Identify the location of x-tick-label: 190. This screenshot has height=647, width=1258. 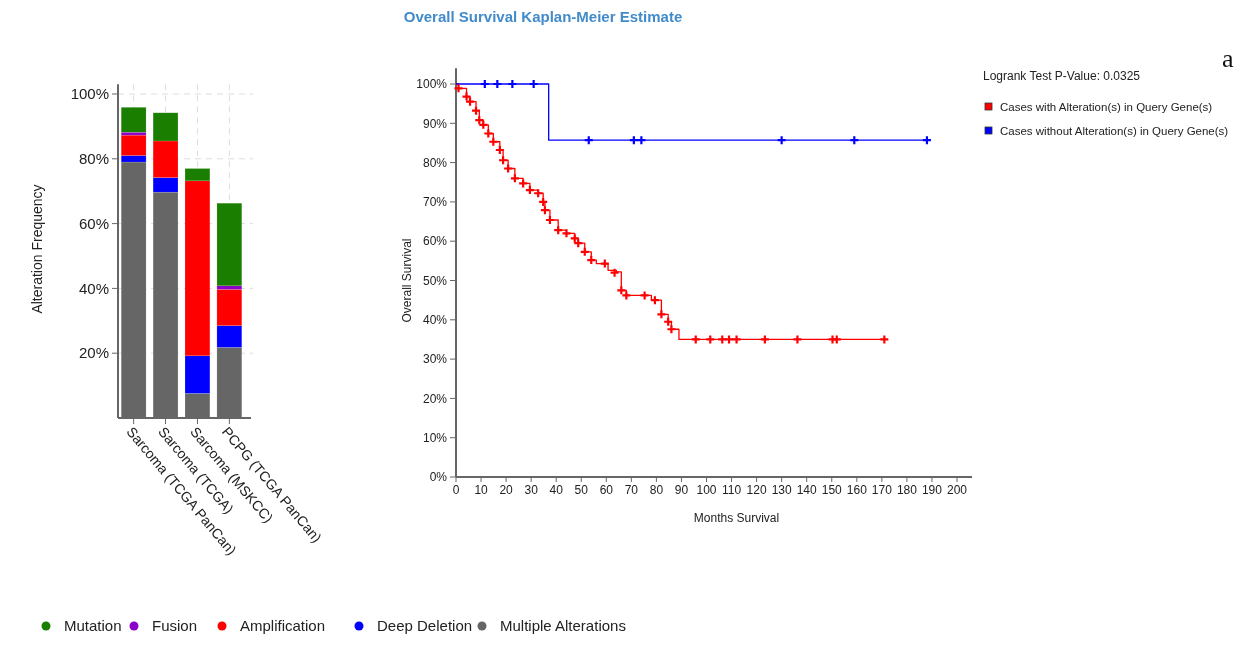
(932, 490).